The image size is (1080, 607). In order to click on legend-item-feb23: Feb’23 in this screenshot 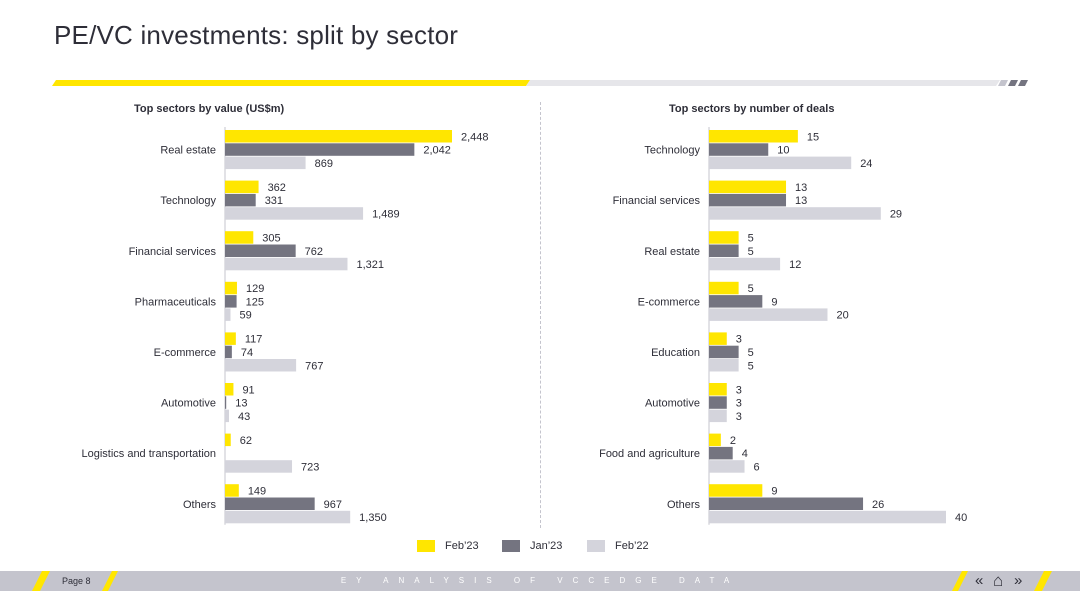, I will do `click(448, 546)`.